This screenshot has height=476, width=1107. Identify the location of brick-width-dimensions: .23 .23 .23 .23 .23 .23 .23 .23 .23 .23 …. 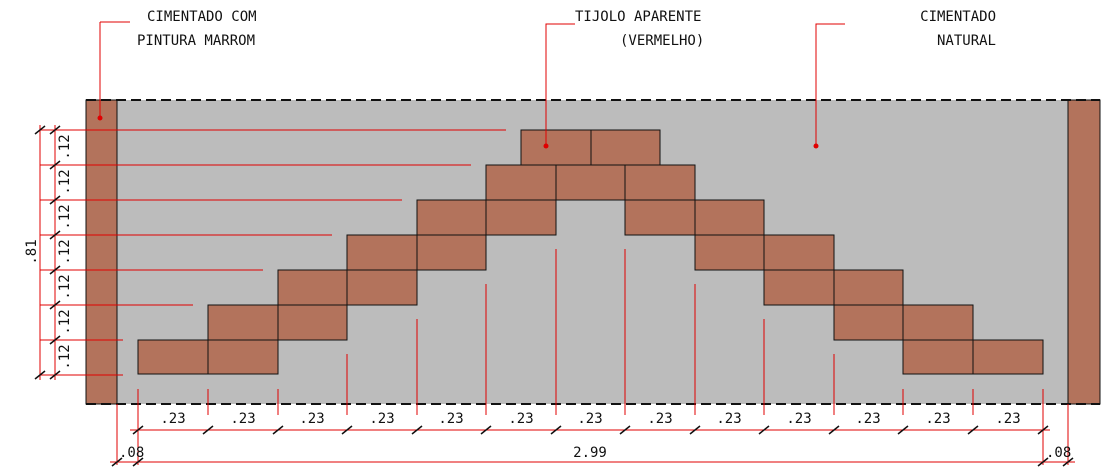
(590, 419).